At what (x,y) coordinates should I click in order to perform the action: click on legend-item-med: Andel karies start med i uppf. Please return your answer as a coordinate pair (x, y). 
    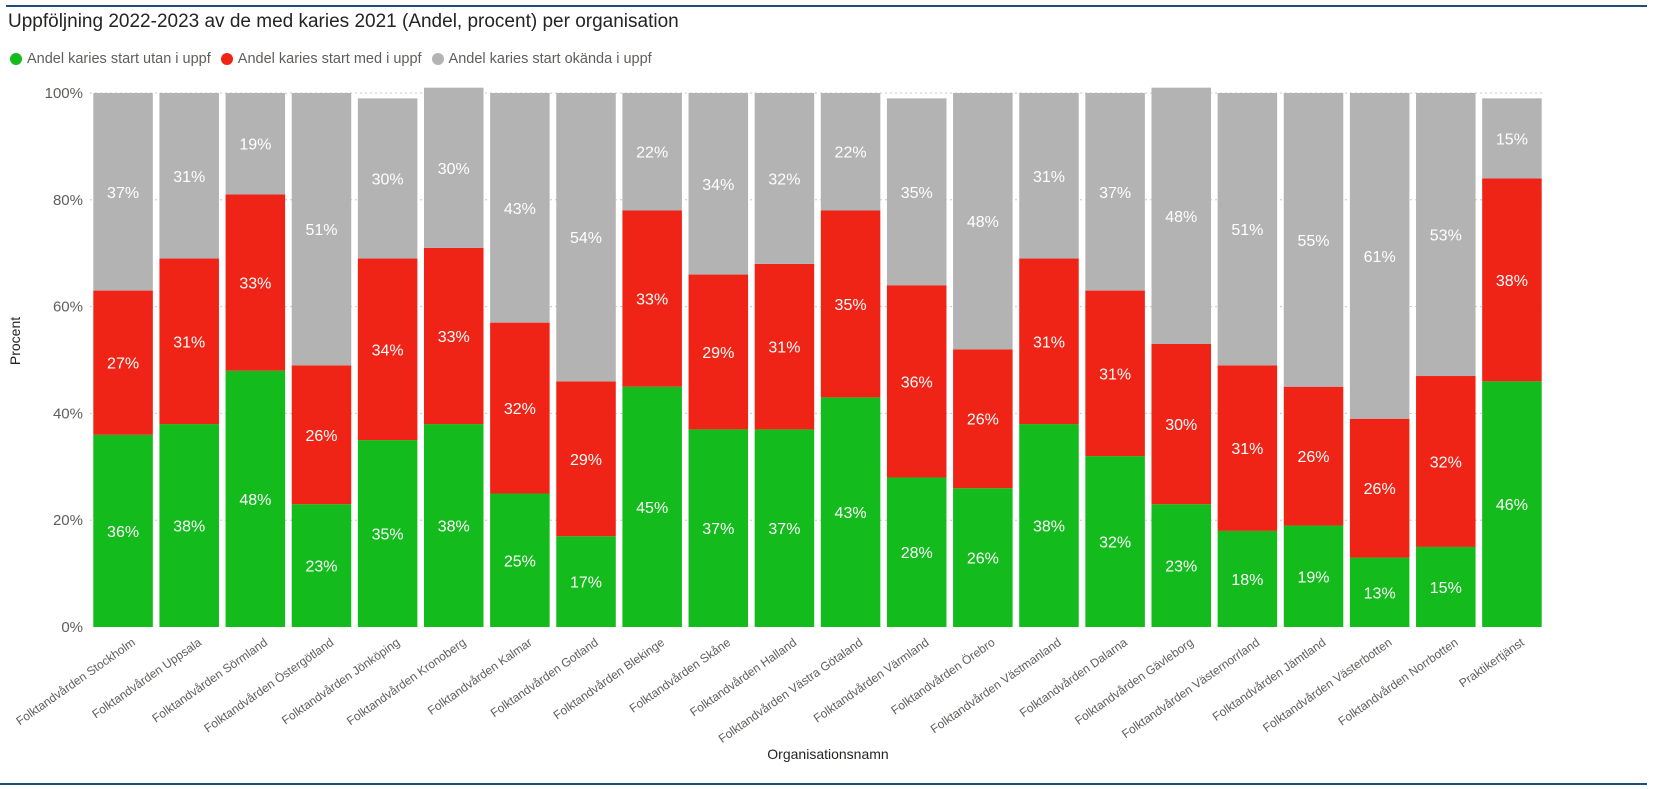
    Looking at the image, I should click on (321, 59).